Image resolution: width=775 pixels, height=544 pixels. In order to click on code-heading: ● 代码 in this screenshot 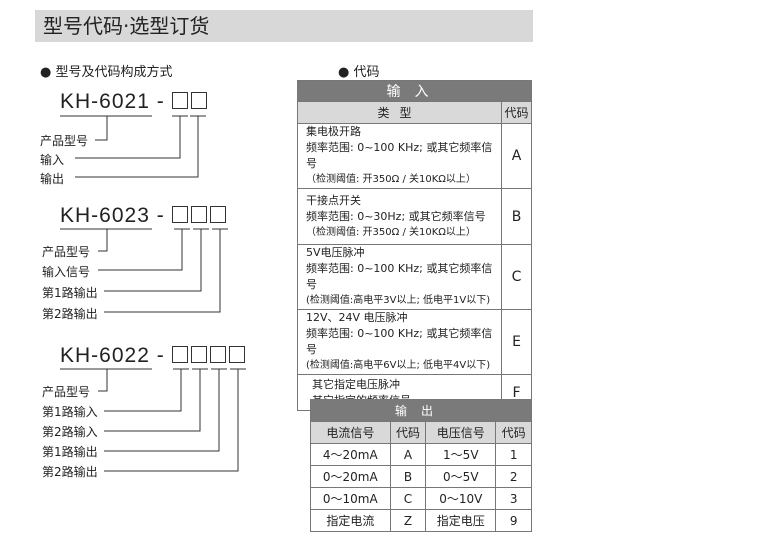, I will do `click(359, 72)`.